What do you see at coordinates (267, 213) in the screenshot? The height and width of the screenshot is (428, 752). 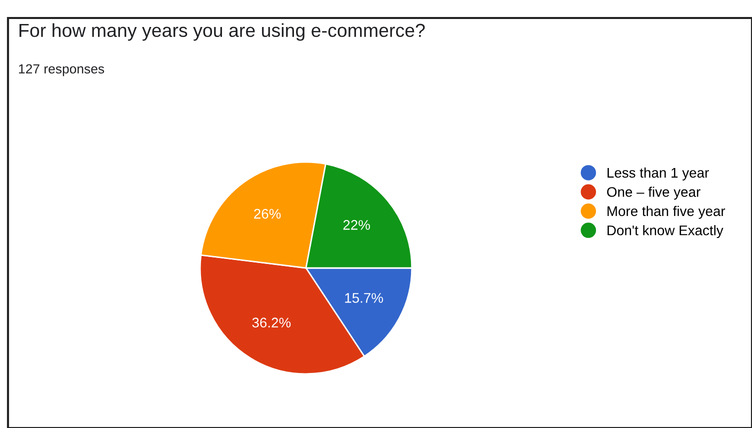 I see `data-label: 26%` at bounding box center [267, 213].